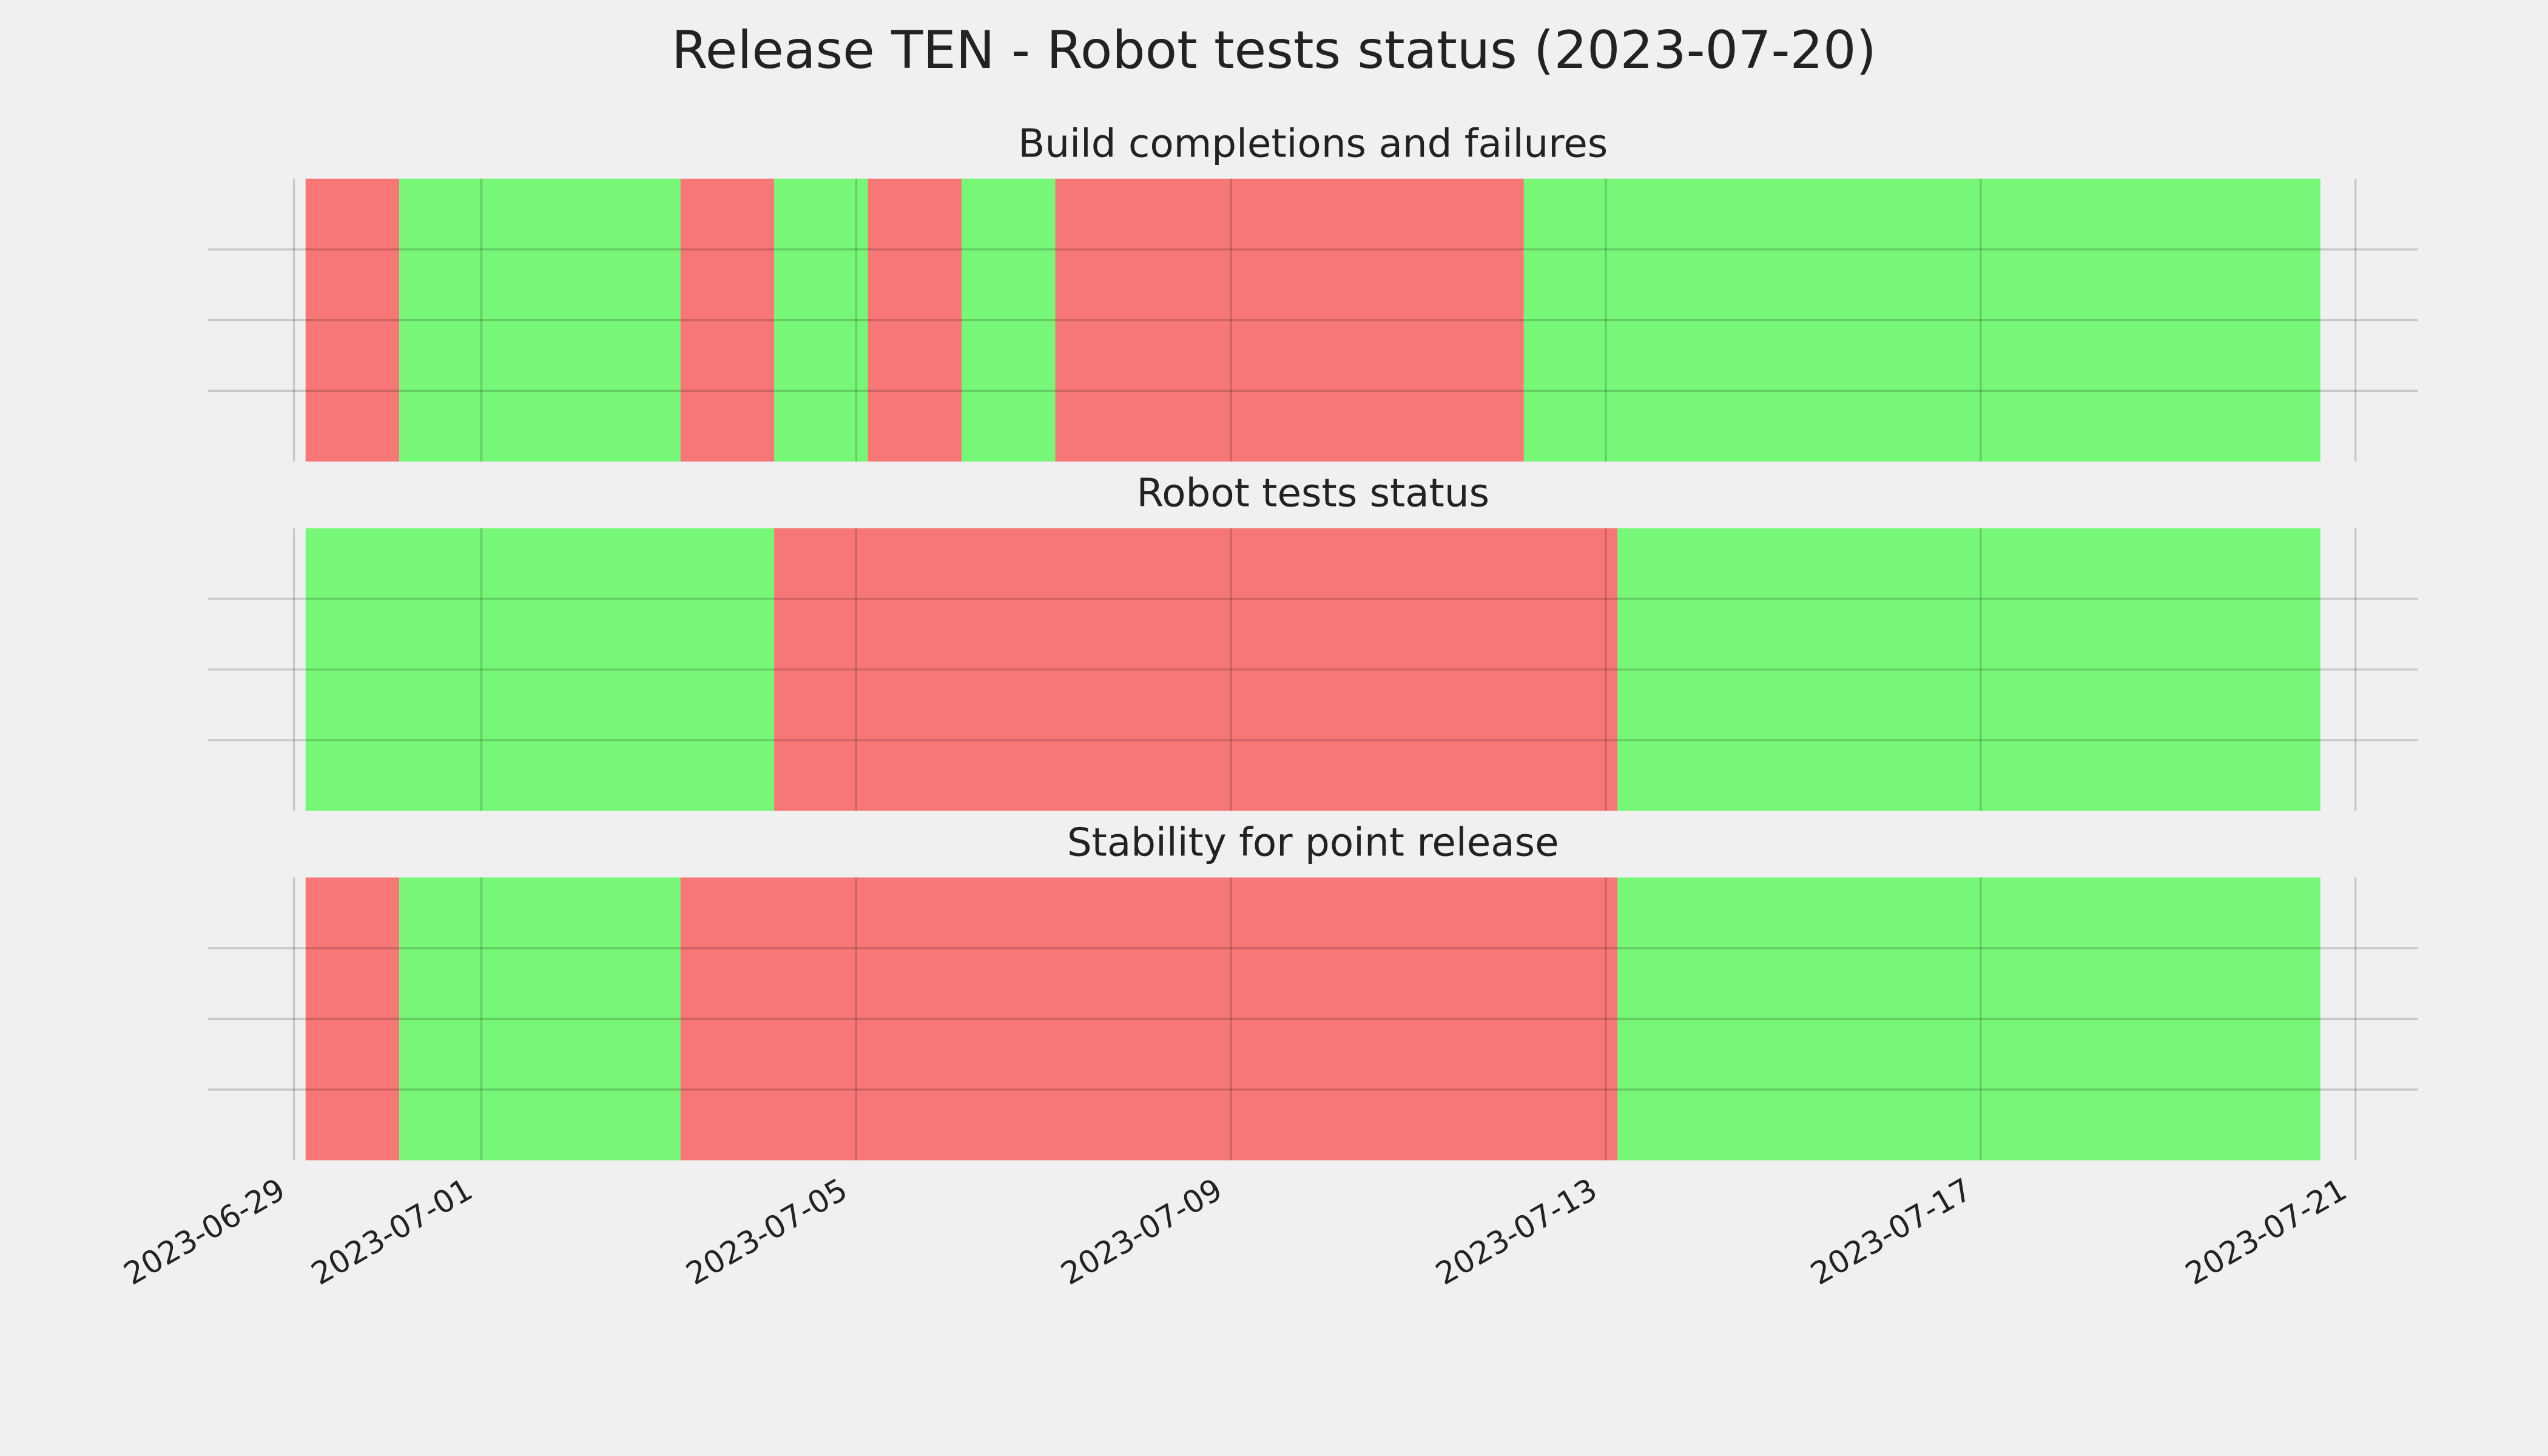 This screenshot has width=2548, height=1456. I want to click on panel-title: Stability for point release, so click(1313, 842).